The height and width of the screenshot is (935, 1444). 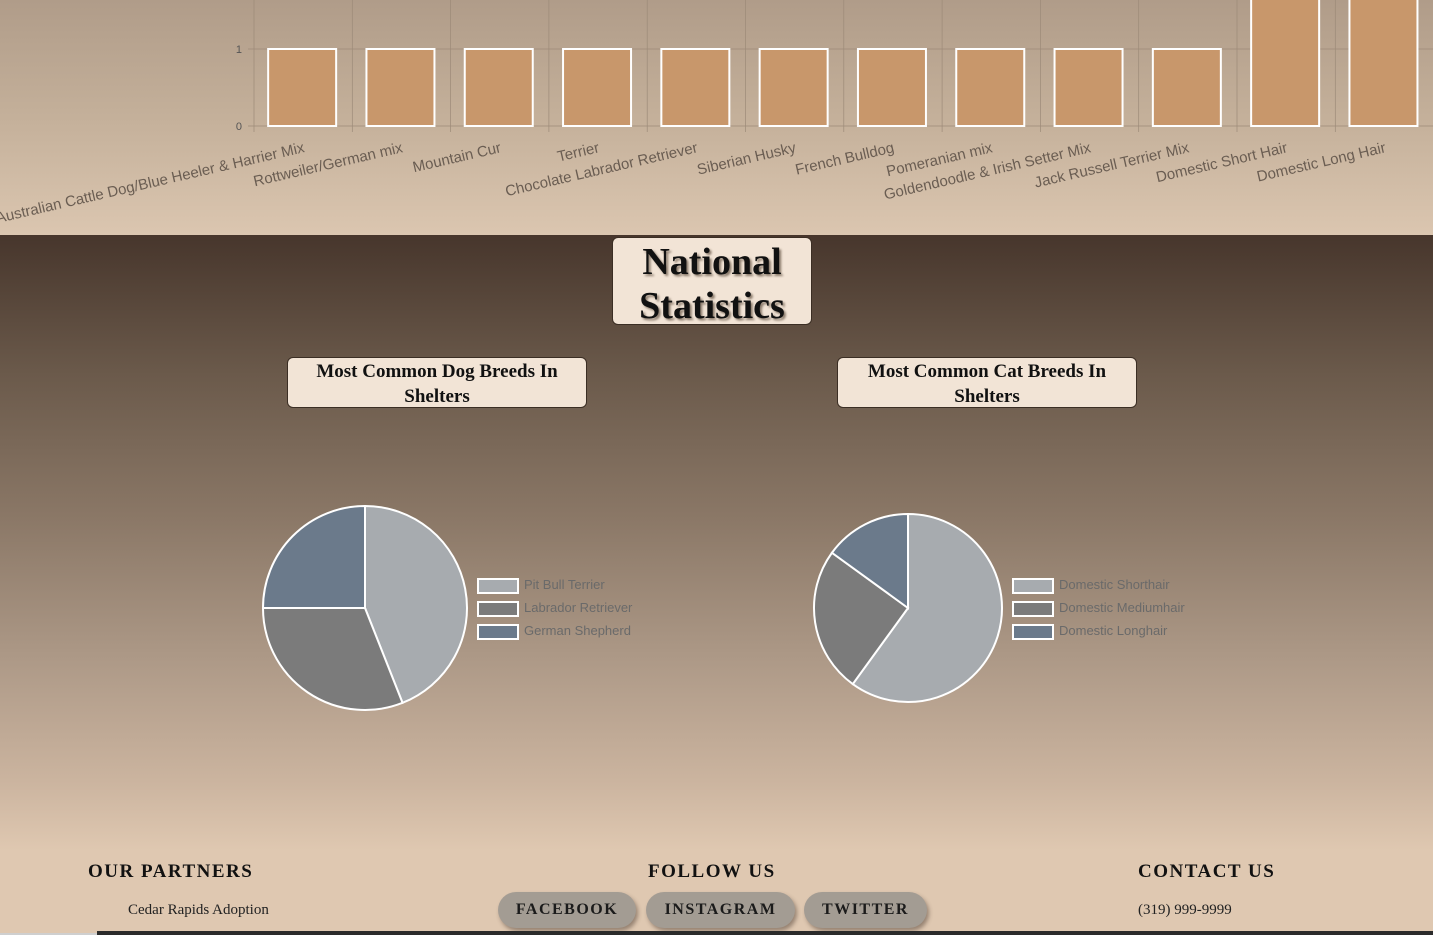 I want to click on cat-chart-title: Most Common Cat Breeds In Shelters, so click(x=987, y=382).